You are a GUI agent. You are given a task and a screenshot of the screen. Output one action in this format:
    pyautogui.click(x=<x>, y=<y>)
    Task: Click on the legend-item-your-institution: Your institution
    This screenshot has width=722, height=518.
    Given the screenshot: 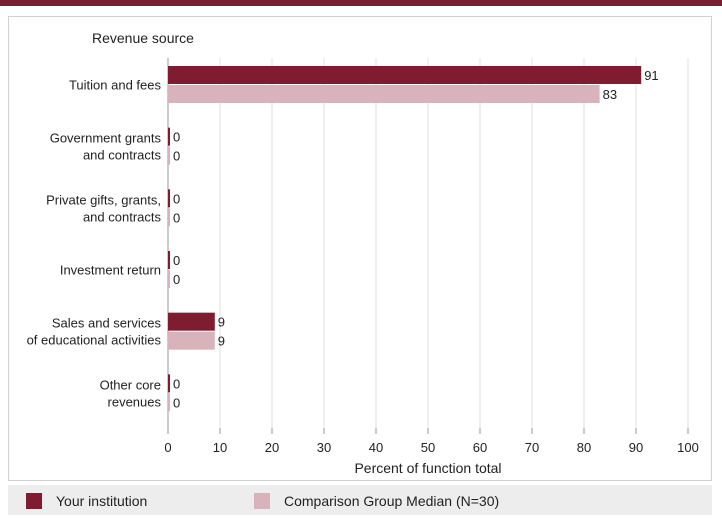 What is the action you would take?
    pyautogui.click(x=86, y=501)
    